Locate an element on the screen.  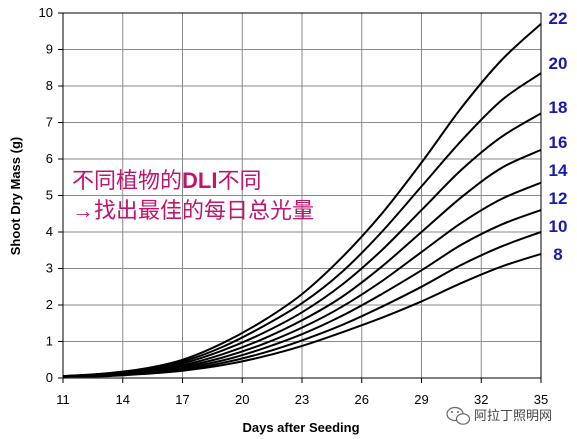
y-tick-label: 1 is located at coordinates (49, 341).